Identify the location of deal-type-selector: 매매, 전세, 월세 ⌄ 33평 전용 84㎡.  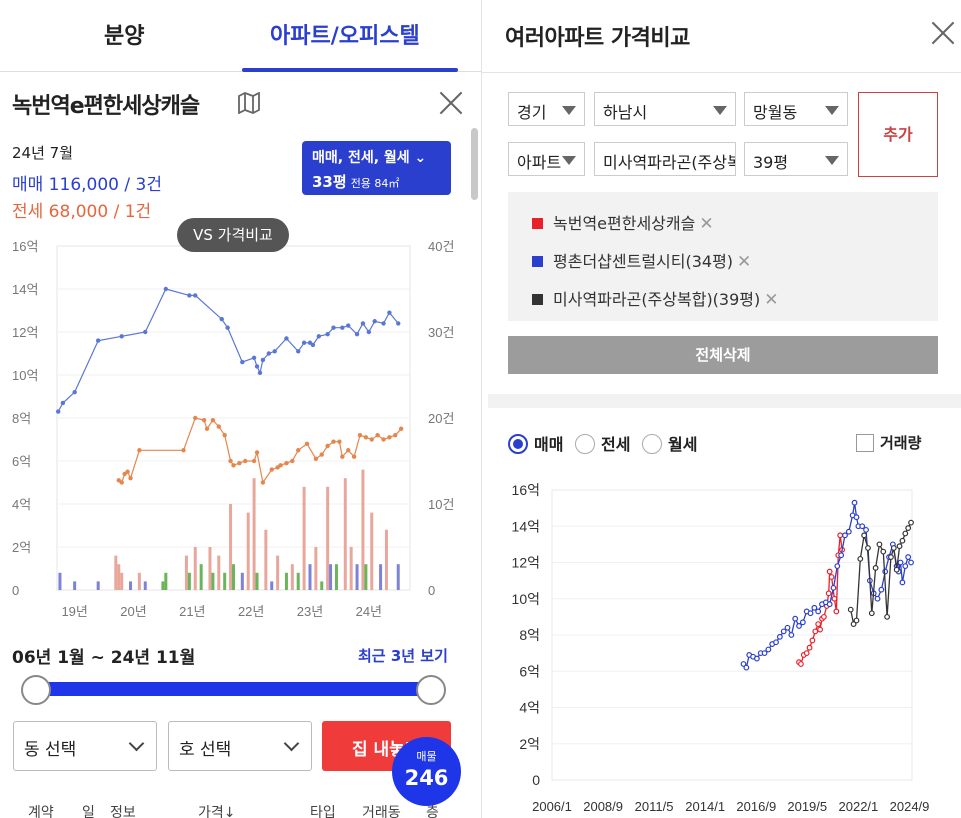
(376, 168).